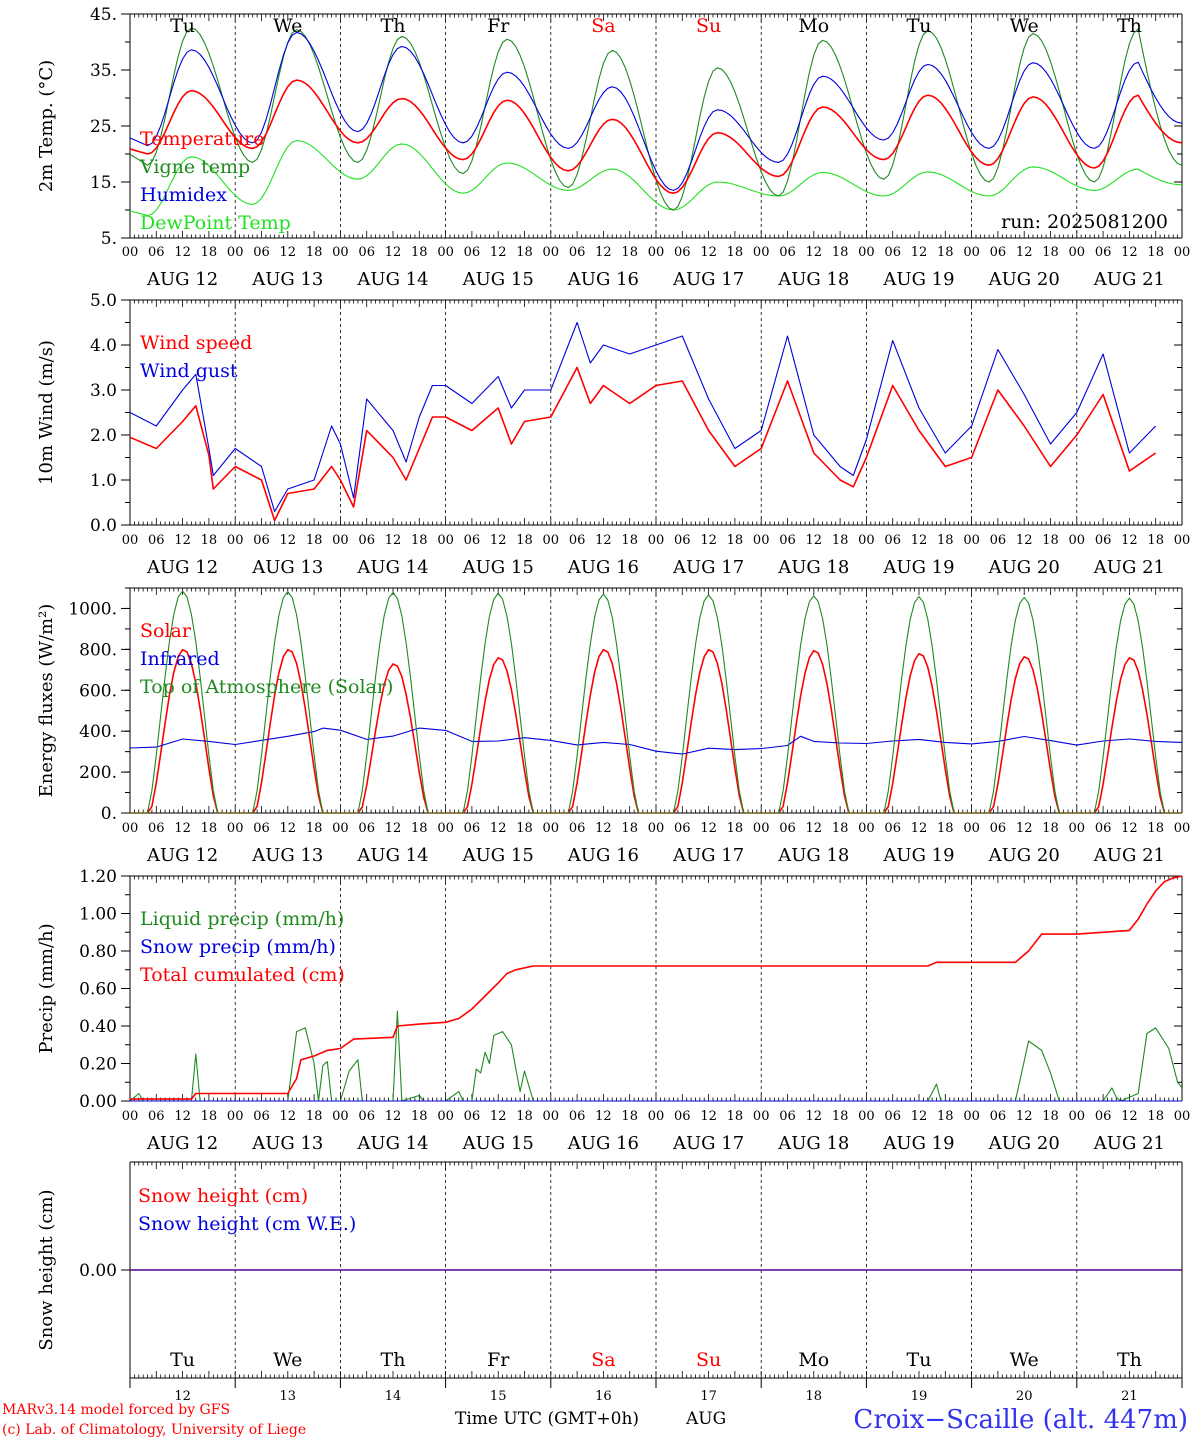 This screenshot has width=1194, height=1445. I want to click on y-tick-label: 4.0, so click(103, 346).